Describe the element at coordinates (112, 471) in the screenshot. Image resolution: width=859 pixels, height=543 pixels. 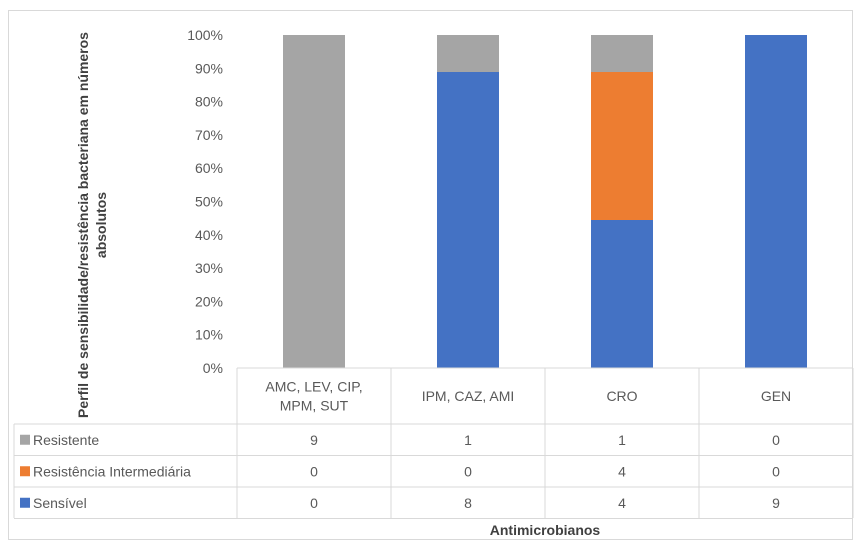
I see `legend-label: Resistência Intermediária` at that location.